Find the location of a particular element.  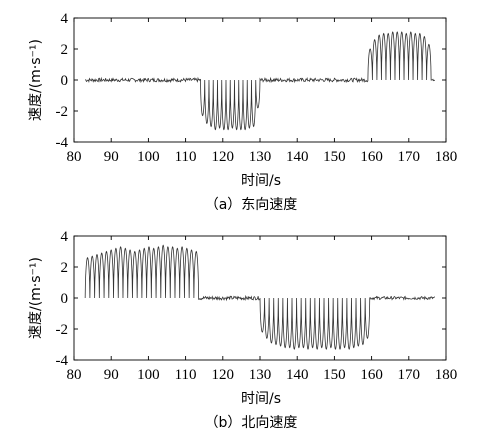

caption-b: （b）北向速度 is located at coordinates (251, 423).